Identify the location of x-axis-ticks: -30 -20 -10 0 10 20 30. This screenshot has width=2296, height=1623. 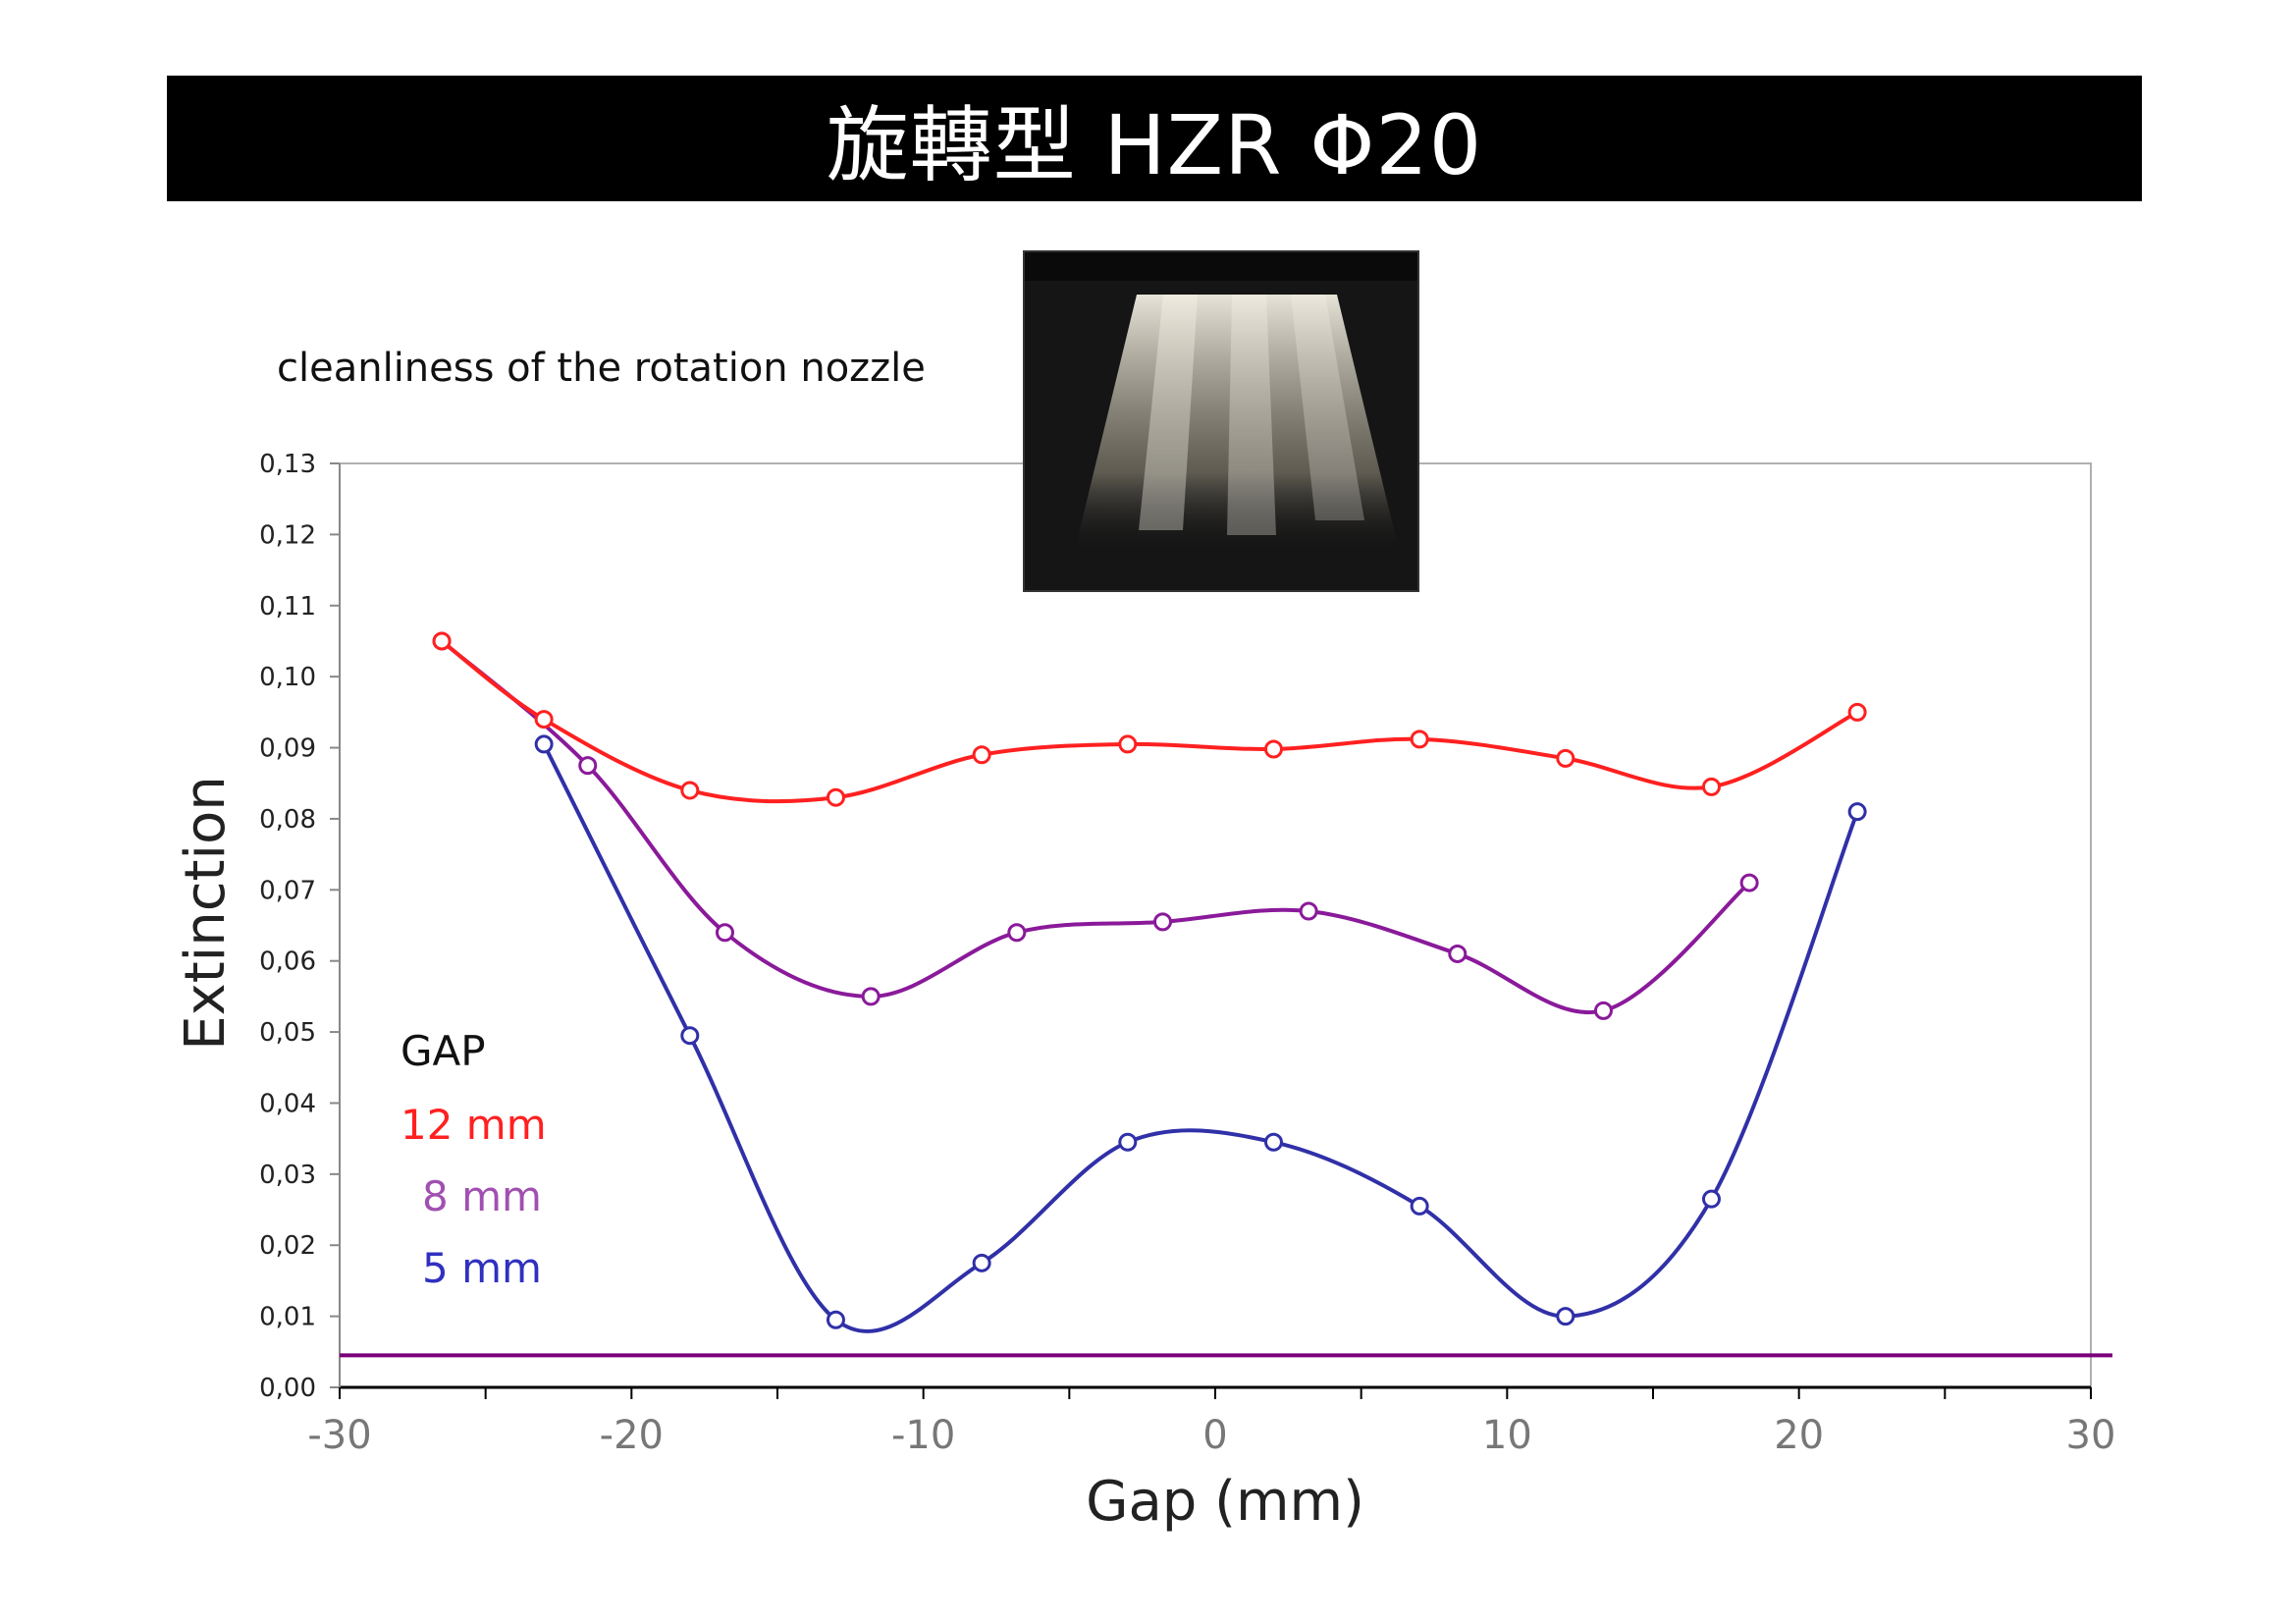
(1211, 1422).